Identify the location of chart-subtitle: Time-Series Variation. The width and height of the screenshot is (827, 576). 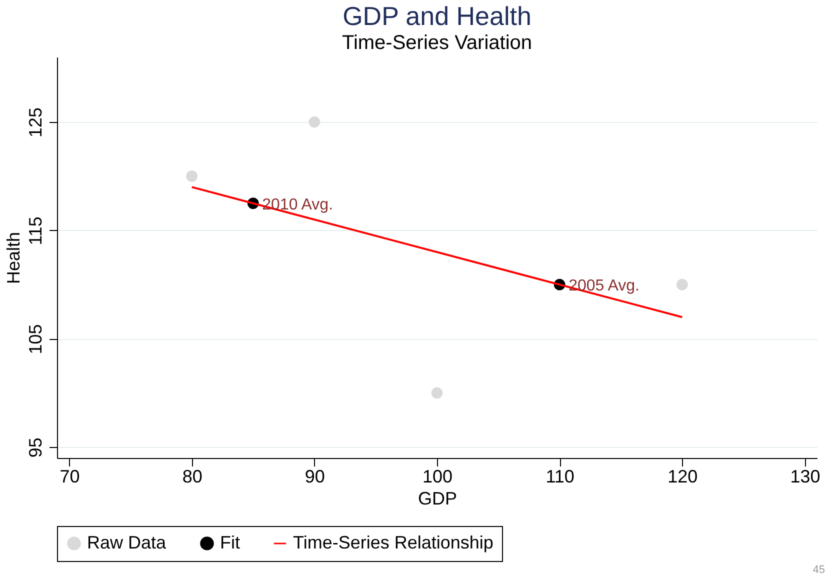
(437, 43).